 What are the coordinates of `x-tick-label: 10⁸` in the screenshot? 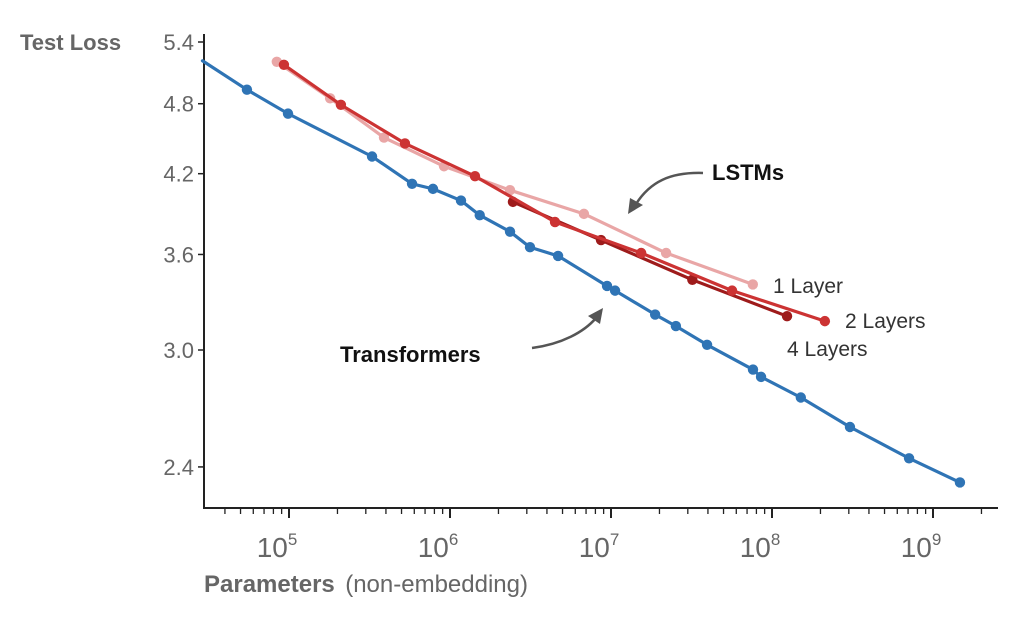 It's located at (760, 546).